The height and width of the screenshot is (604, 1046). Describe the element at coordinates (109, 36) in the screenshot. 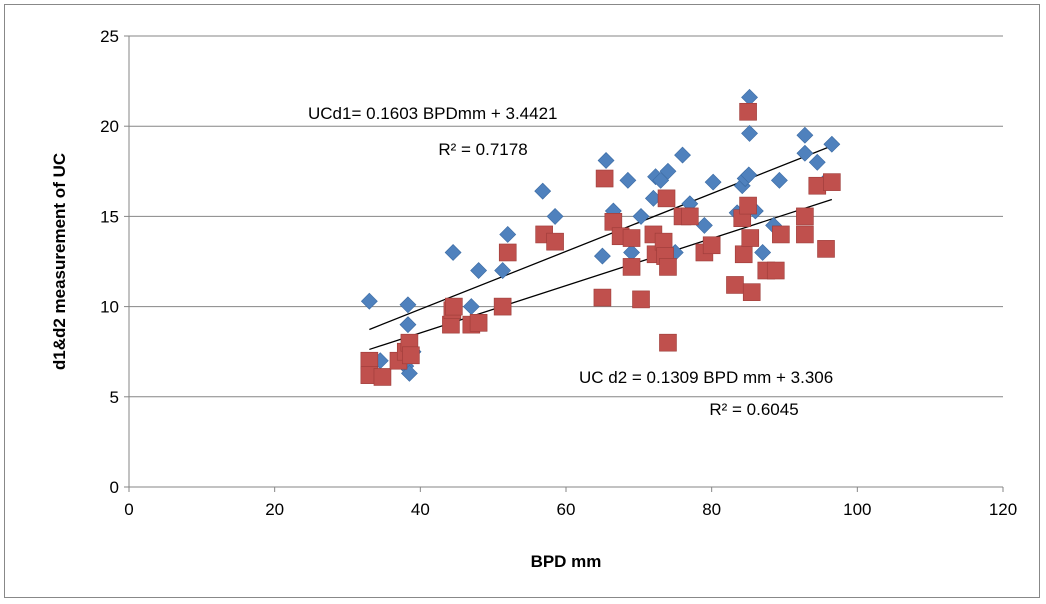

I see `y-tick-label: 25` at that location.